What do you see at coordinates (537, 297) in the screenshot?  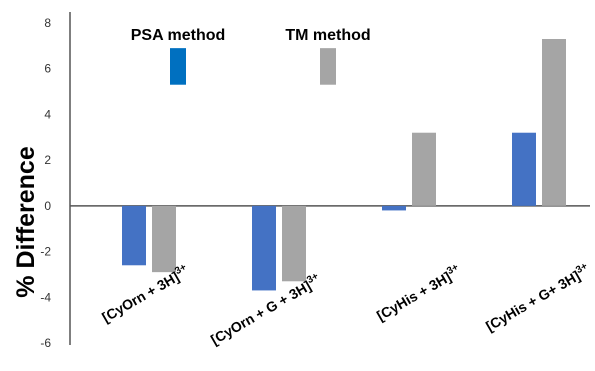 I see `category-label-4: [CyHis + G+ 3H]3+` at bounding box center [537, 297].